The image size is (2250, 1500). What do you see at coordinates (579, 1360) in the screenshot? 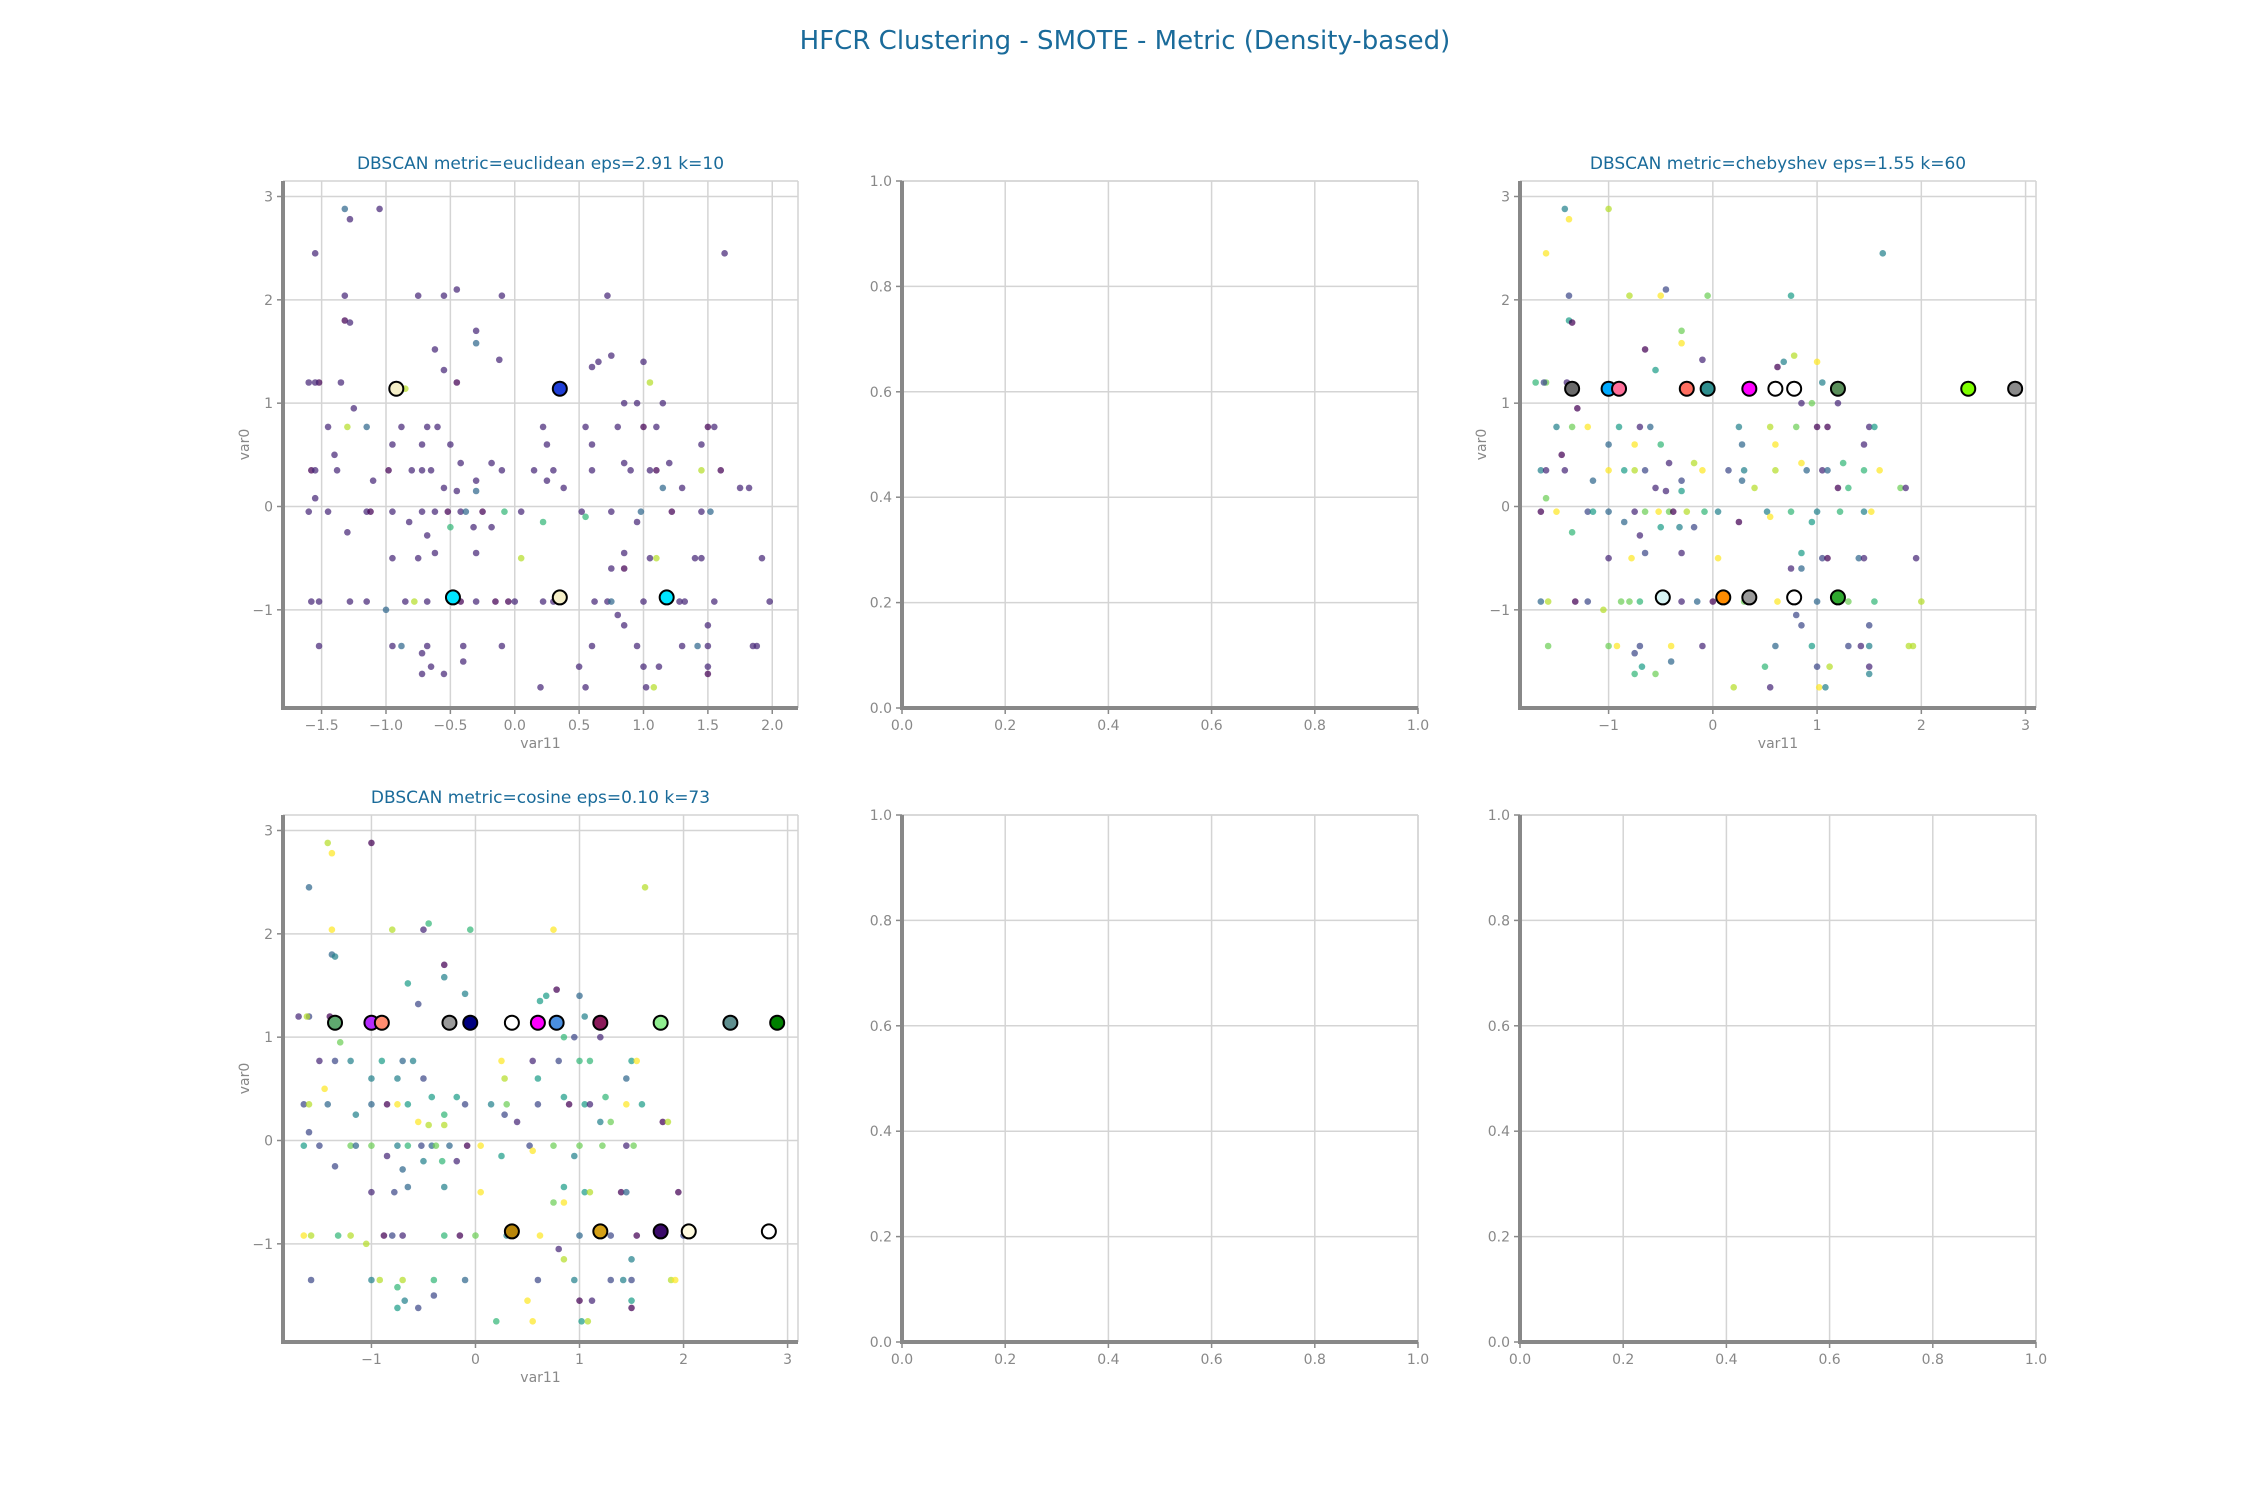
I see `x-tick-label: 1` at bounding box center [579, 1360].